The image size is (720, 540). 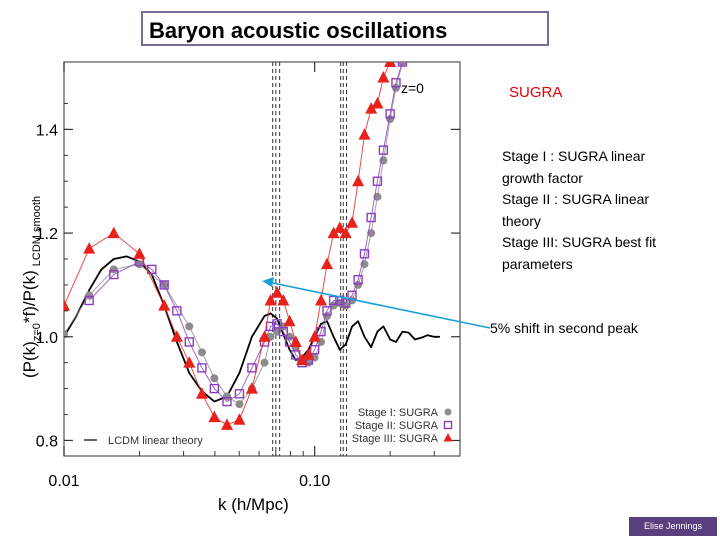 I want to click on stage-line: parameters, so click(x=537, y=263).